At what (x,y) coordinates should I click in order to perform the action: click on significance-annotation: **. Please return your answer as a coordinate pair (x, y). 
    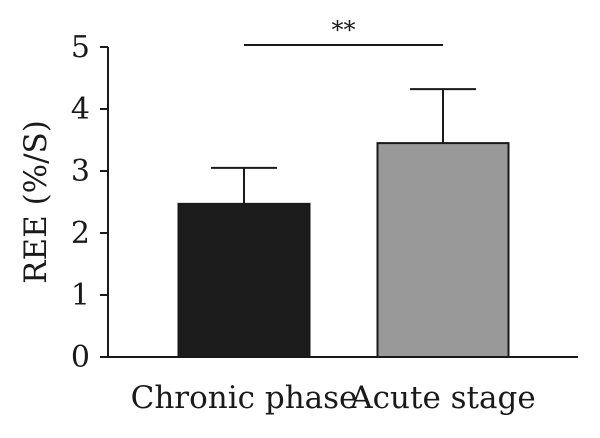
    Looking at the image, I should click on (343, 31).